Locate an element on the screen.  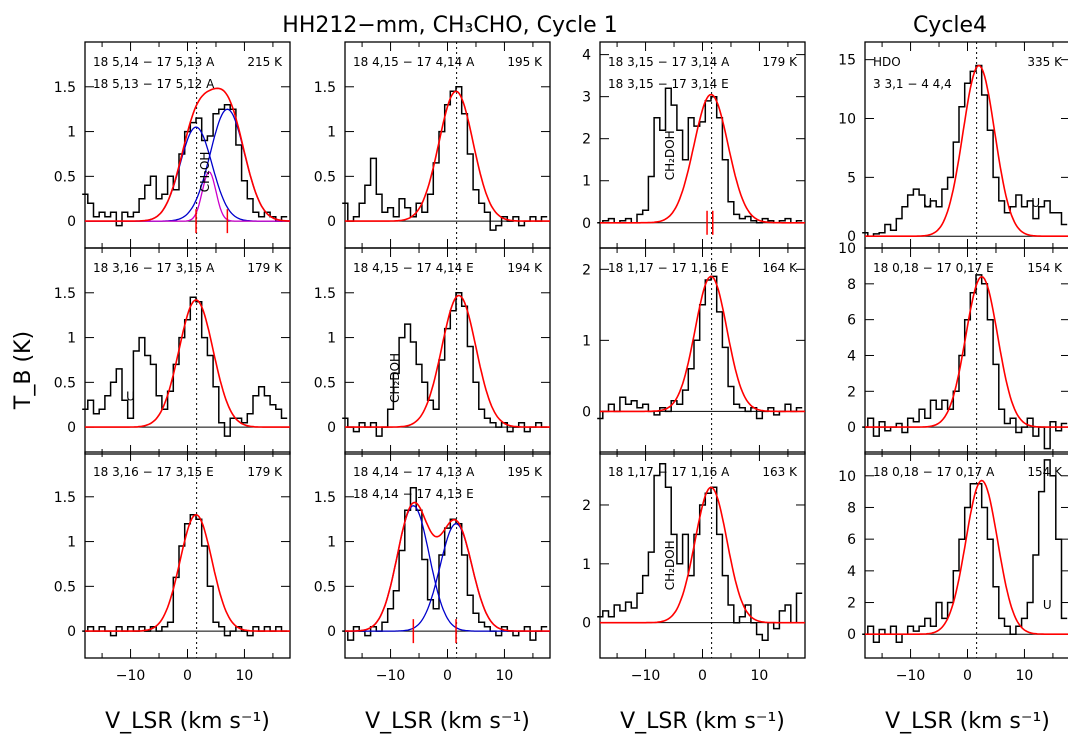
y-tick-label: 15 is located at coordinates (847, 61).